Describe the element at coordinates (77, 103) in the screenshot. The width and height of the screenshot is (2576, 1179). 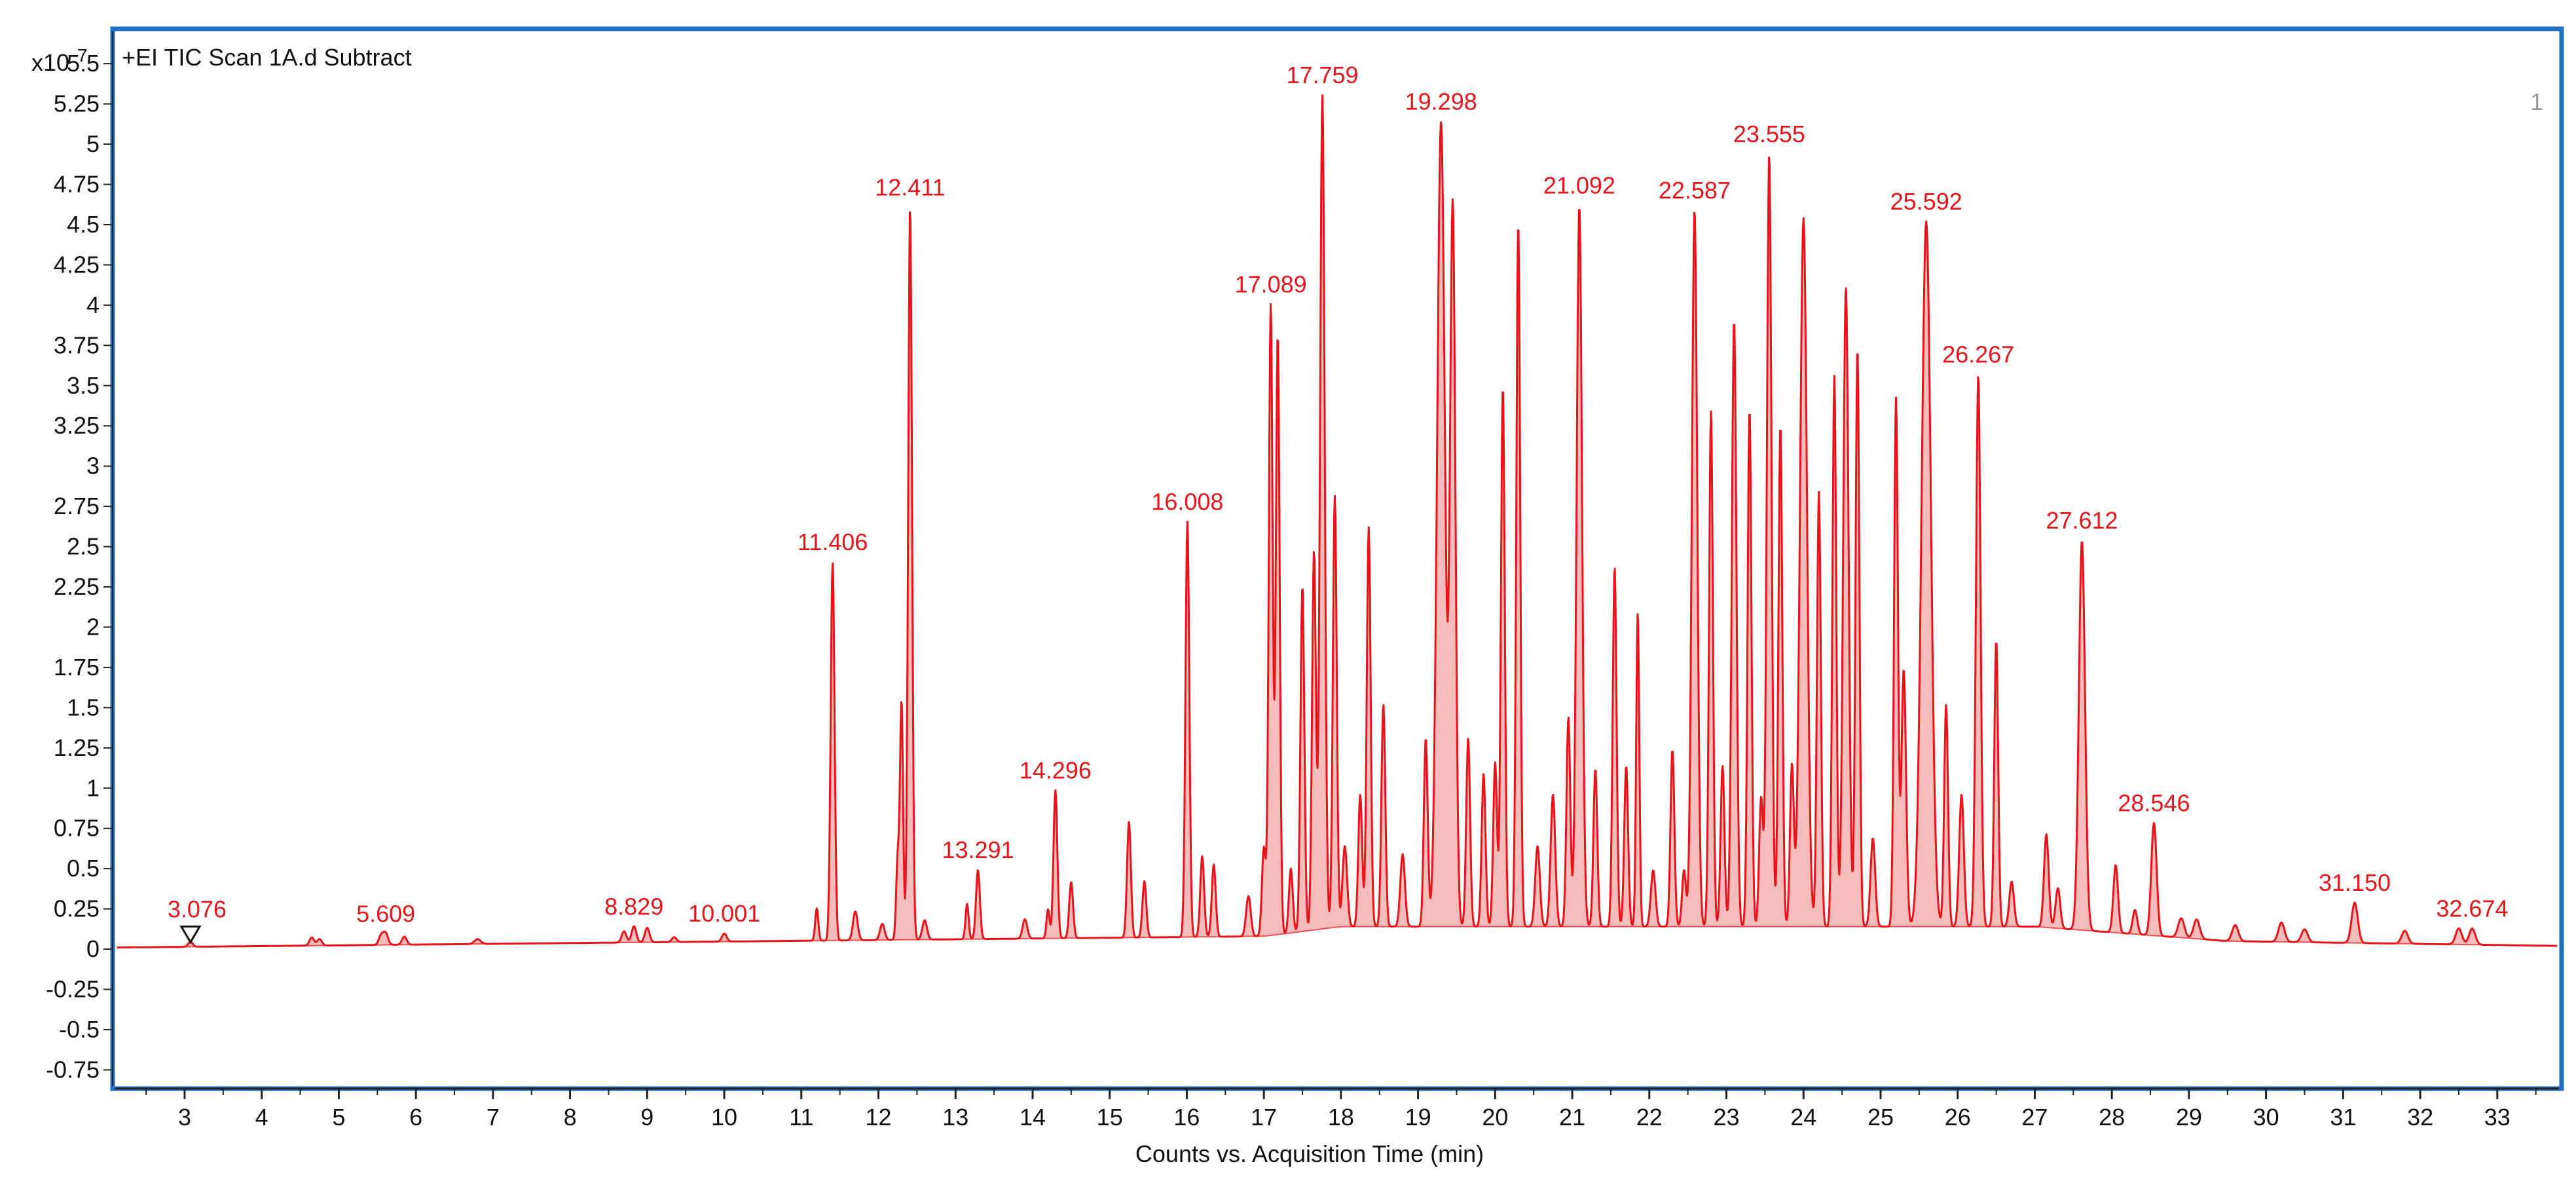
I see `y-tick-label: 5.25` at that location.